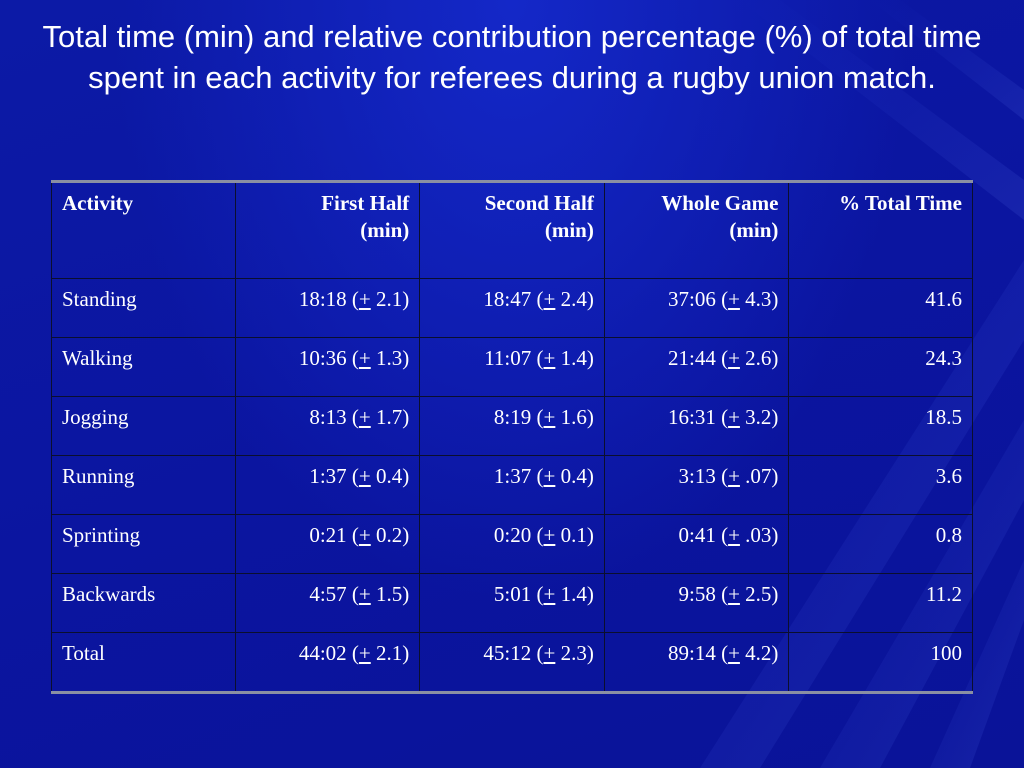 This screenshot has height=768, width=1024. Describe the element at coordinates (880, 485) in the screenshot. I see `cell-percent: 3.6` at that location.